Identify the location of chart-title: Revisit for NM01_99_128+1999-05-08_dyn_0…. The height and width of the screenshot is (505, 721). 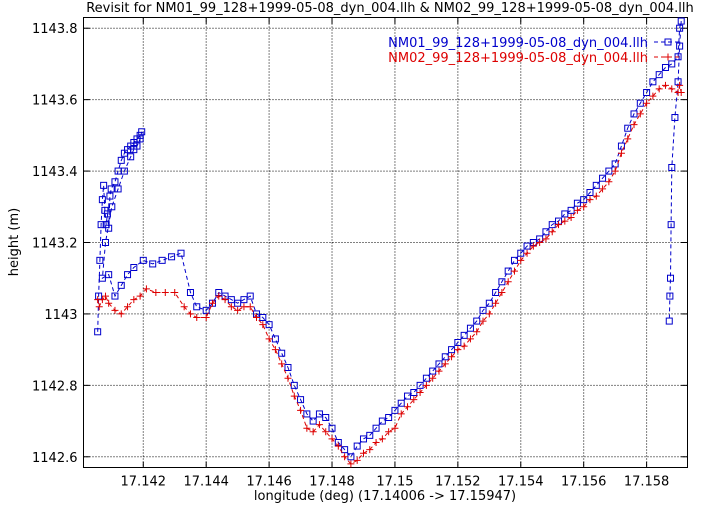
(390, 8).